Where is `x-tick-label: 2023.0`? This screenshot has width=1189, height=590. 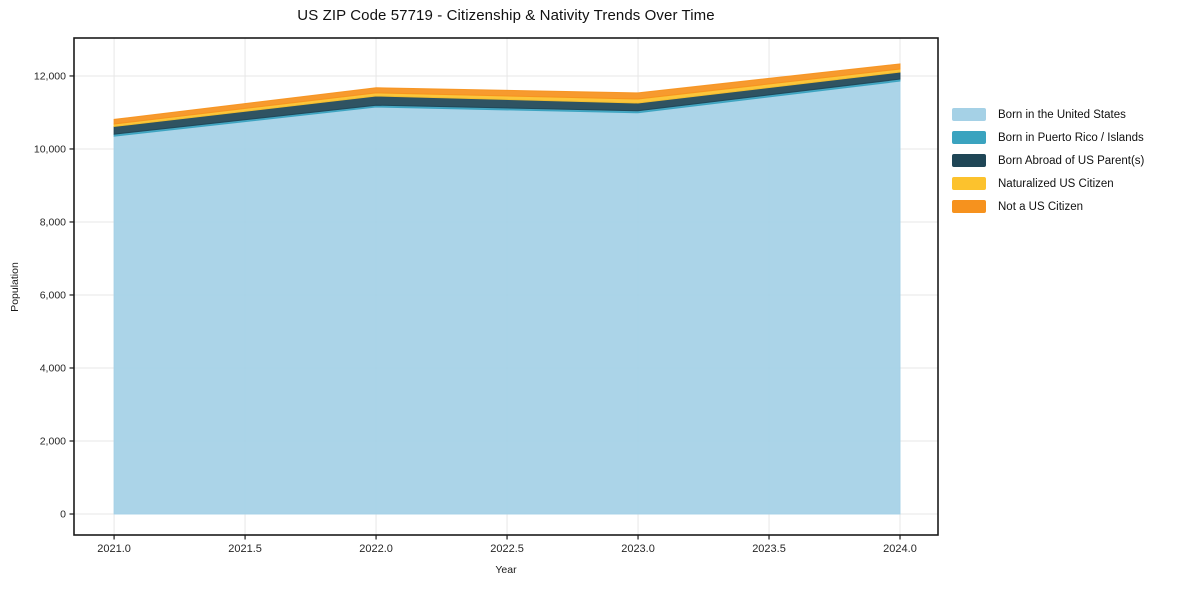 x-tick-label: 2023.0 is located at coordinates (638, 549).